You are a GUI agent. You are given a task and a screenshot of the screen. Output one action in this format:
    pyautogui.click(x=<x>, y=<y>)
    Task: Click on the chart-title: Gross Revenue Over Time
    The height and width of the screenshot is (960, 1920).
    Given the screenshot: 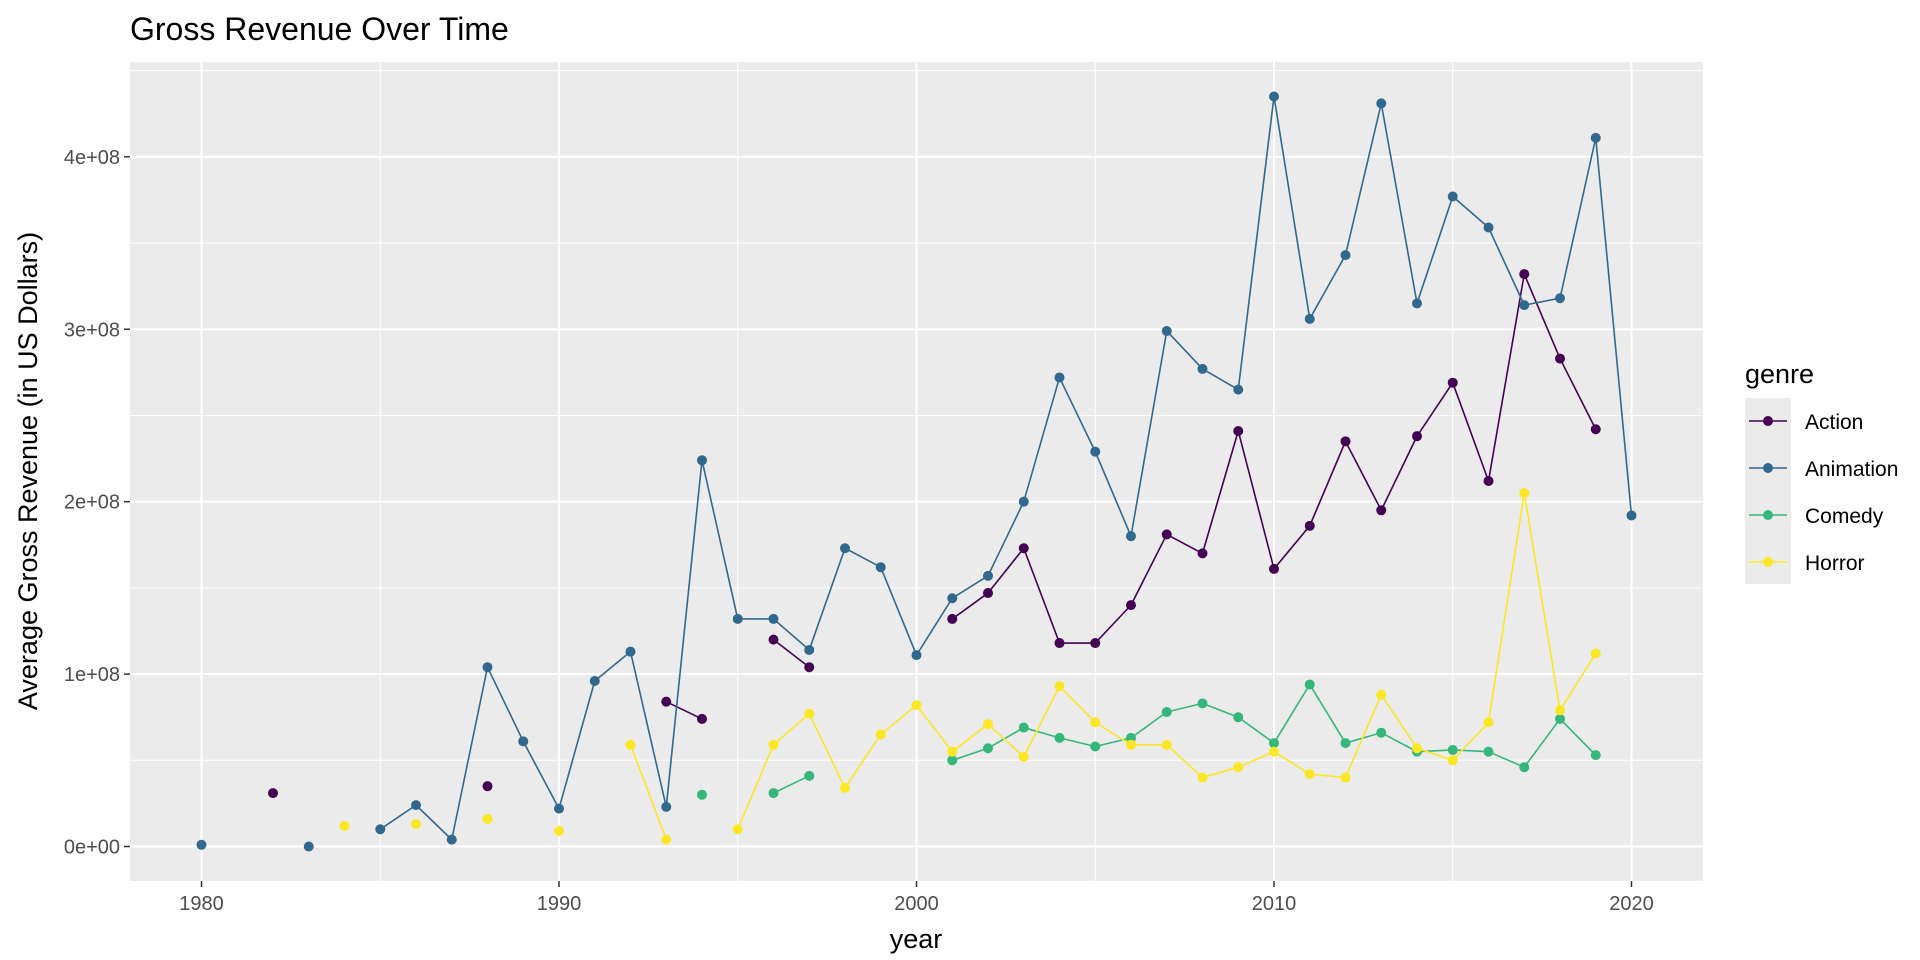 What is the action you would take?
    pyautogui.click(x=319, y=29)
    